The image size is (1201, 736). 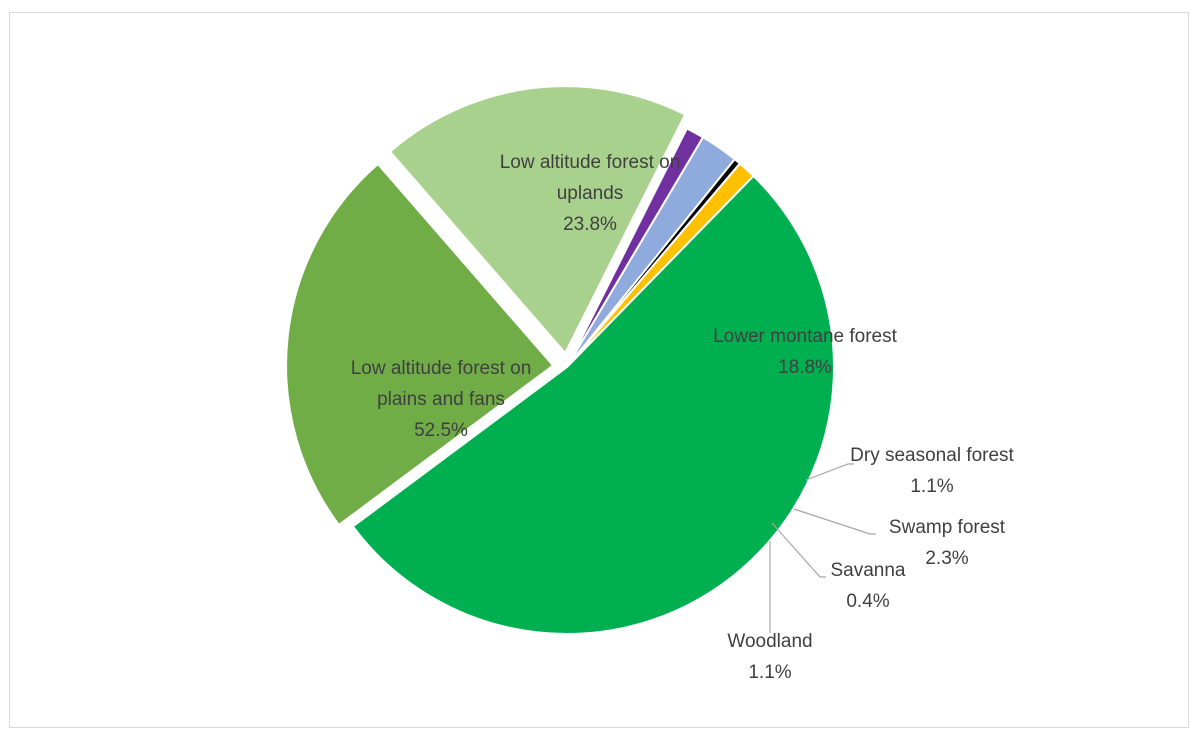 I want to click on data-label-woodland: Woodland 1.1%, so click(x=769, y=657).